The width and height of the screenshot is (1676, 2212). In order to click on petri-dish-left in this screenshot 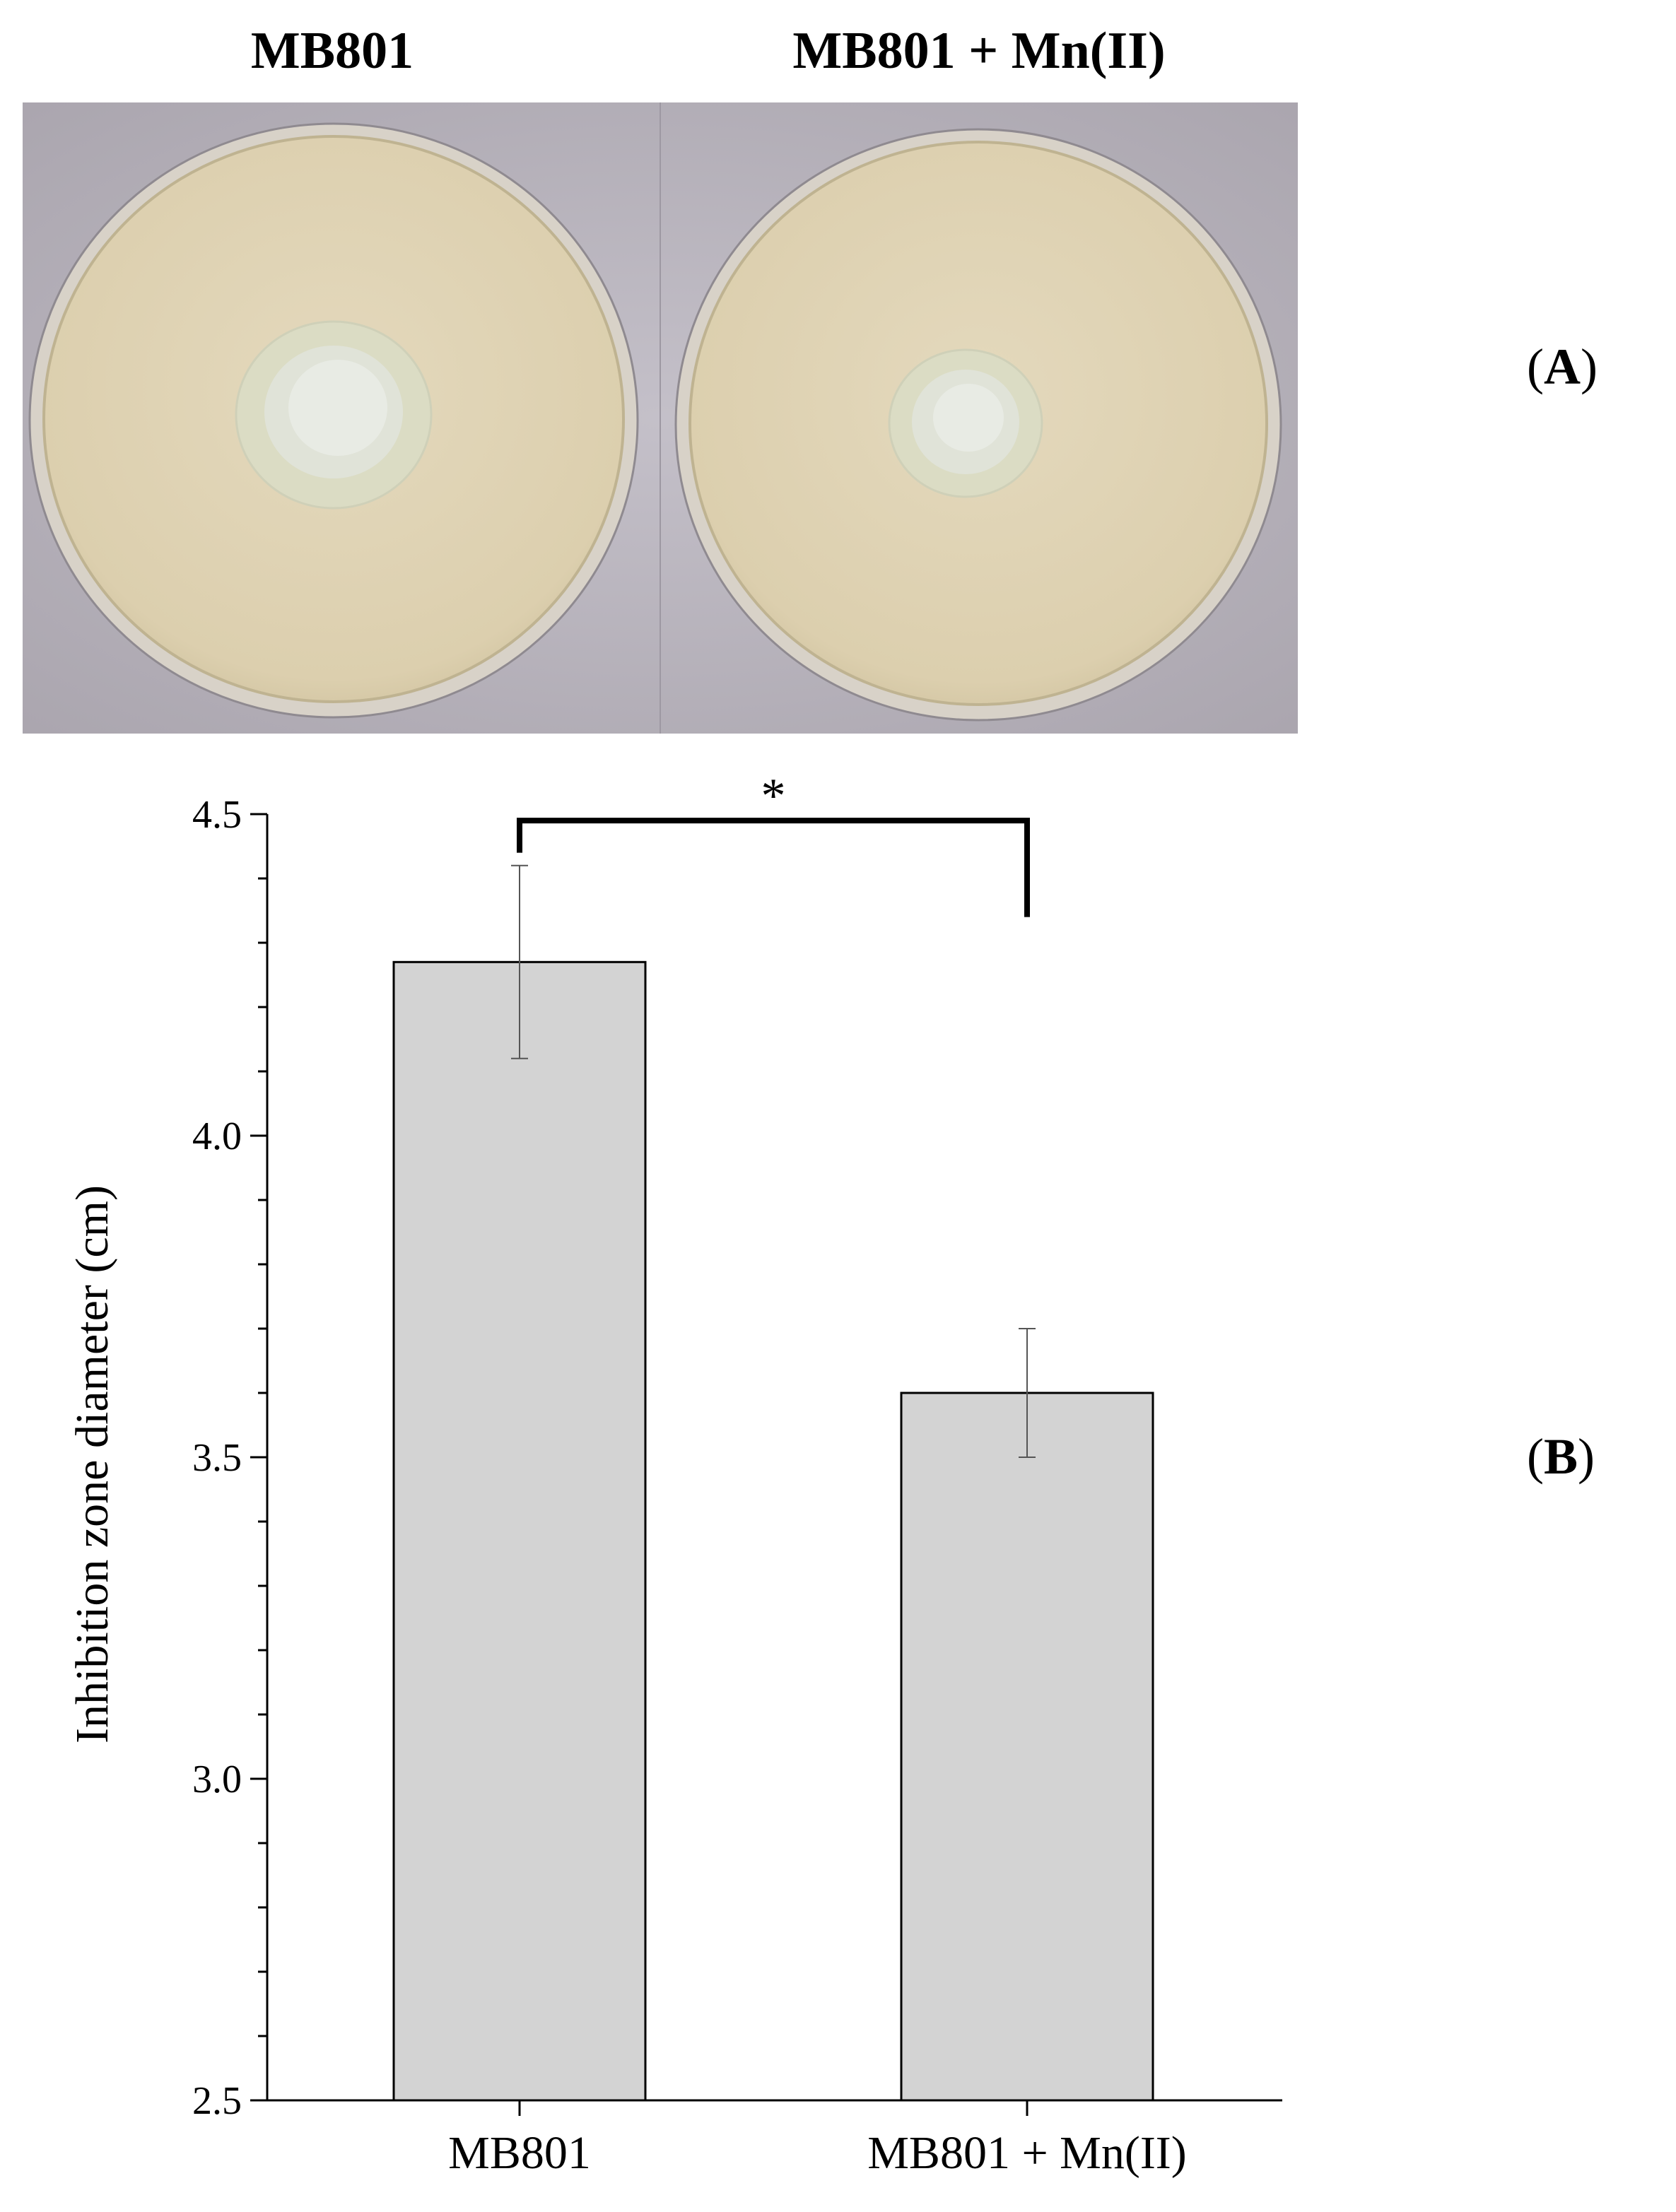, I will do `click(333, 420)`.